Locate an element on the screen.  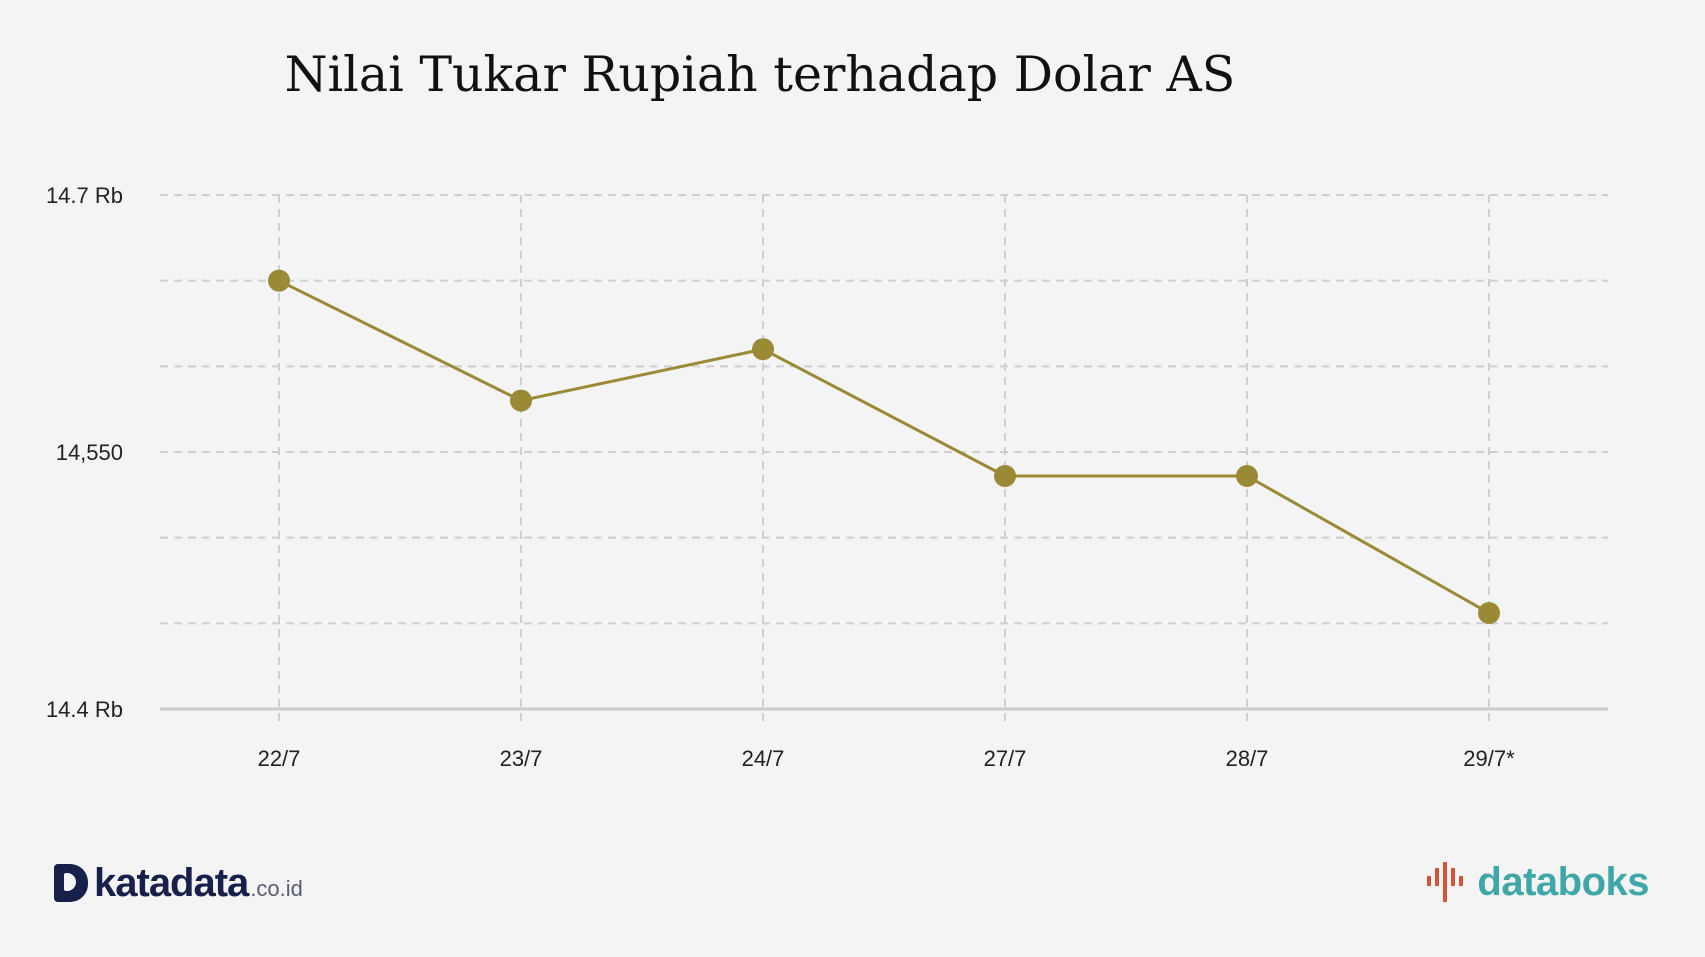
x-tick-label: 28/7 is located at coordinates (1247, 758).